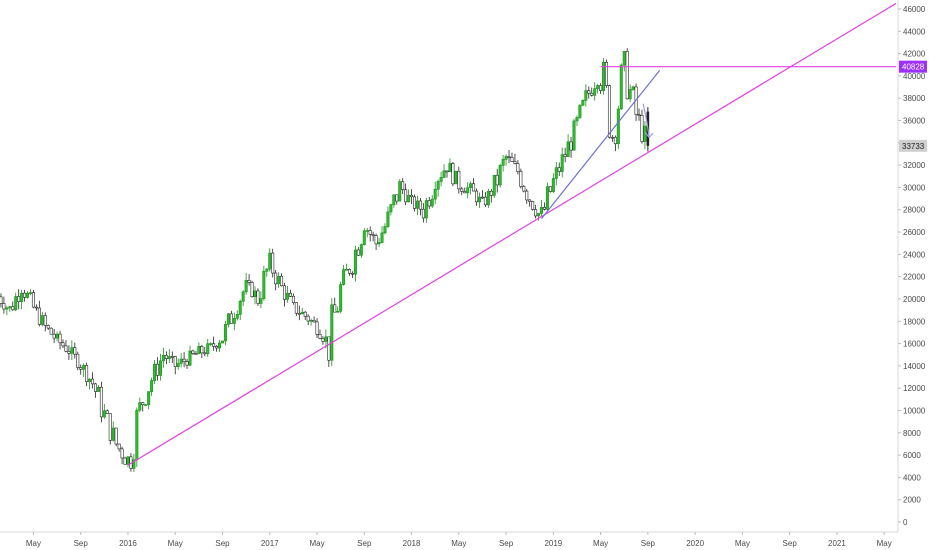 The image size is (932, 550). I want to click on y-tick-label: 44000, so click(914, 31).